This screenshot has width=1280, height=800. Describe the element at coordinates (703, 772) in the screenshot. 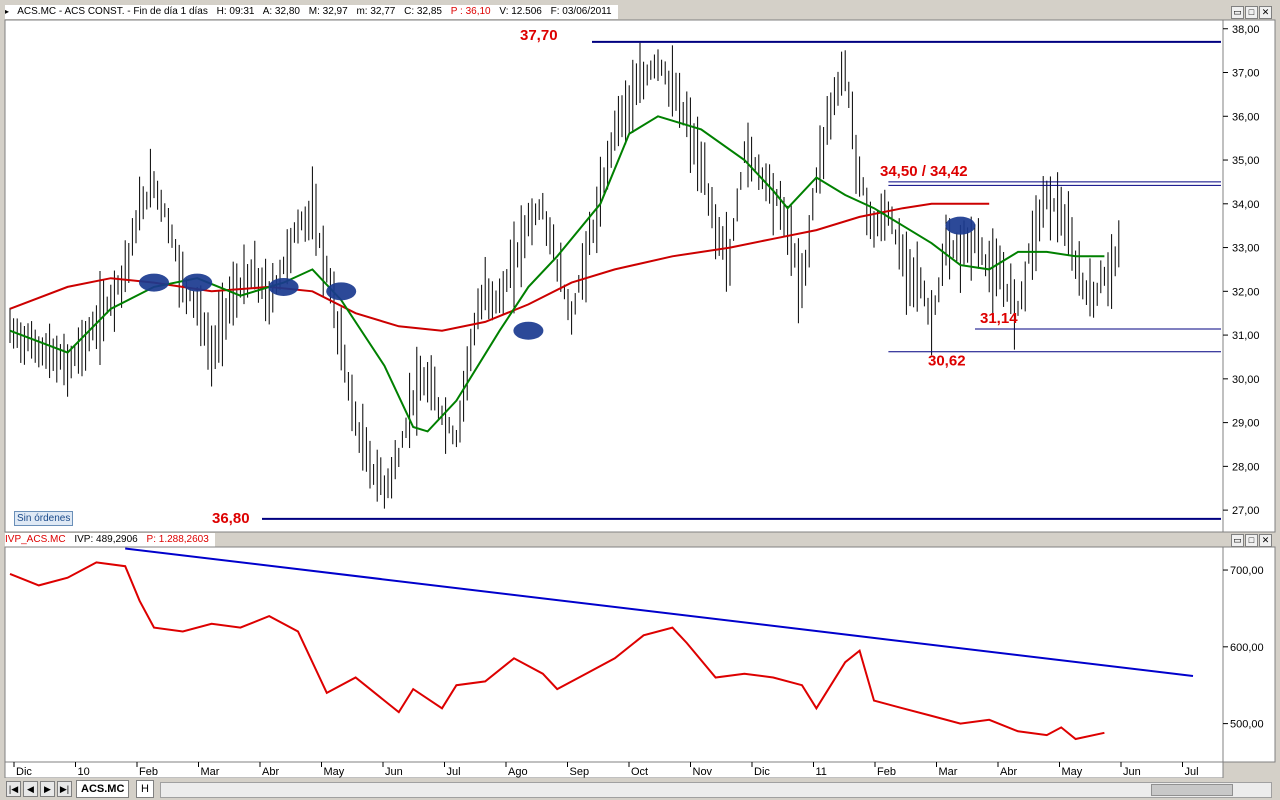

I see `time-tick-label: Nov` at that location.